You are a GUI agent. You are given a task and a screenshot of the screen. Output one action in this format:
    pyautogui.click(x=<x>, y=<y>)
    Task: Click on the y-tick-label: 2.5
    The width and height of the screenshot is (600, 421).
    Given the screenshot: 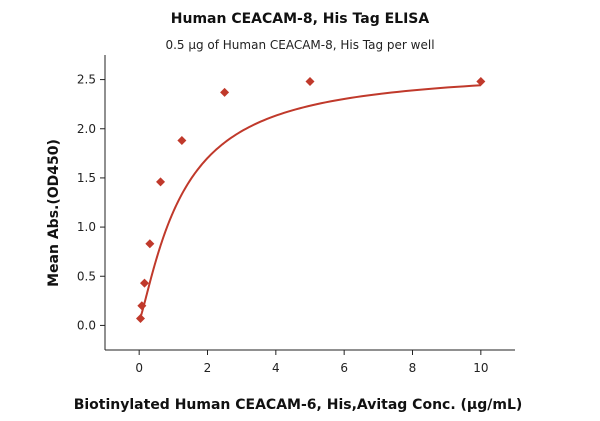 What is the action you would take?
    pyautogui.click(x=86, y=80)
    